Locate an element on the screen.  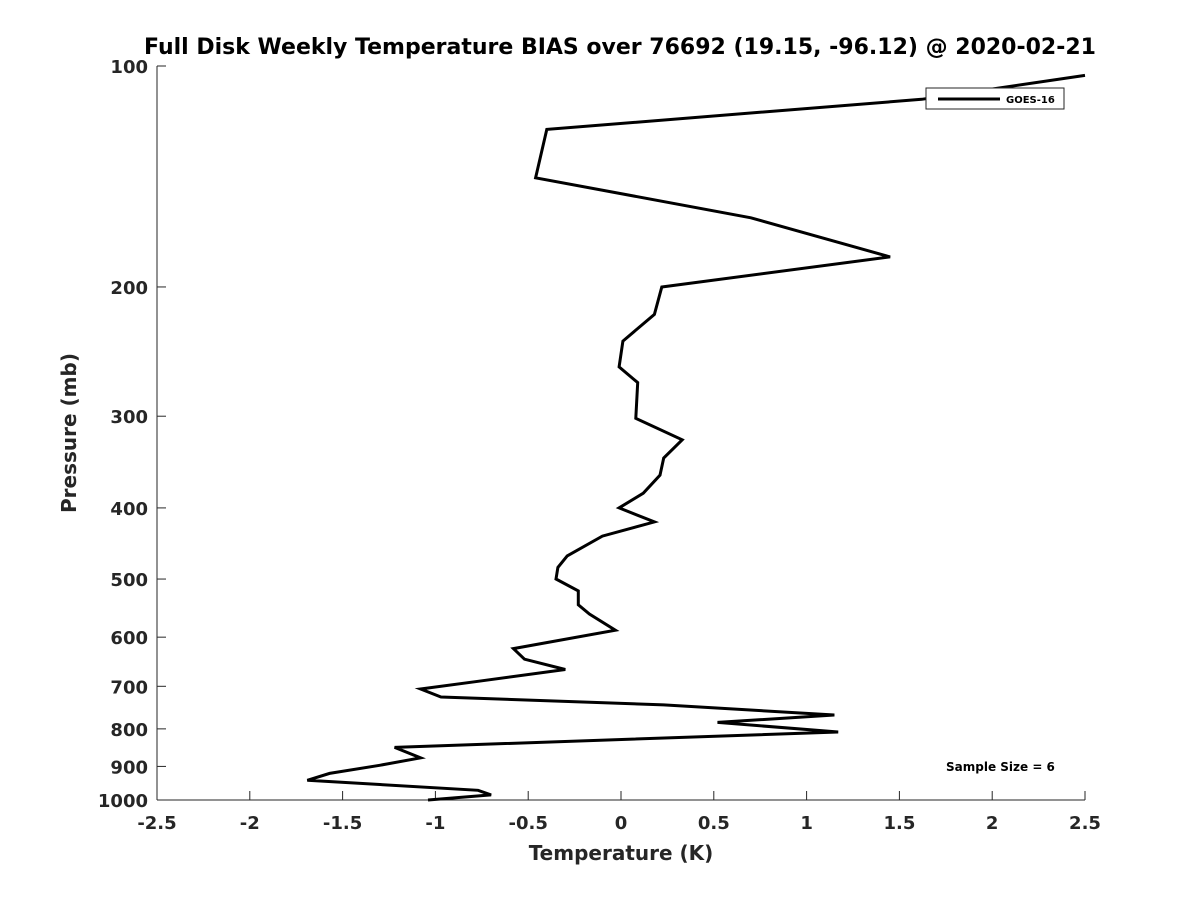
y-tick-label: 200 is located at coordinates (129, 288).